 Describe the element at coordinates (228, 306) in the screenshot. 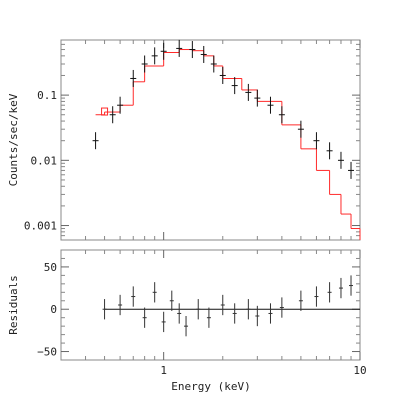

I see `residual-marks` at that location.